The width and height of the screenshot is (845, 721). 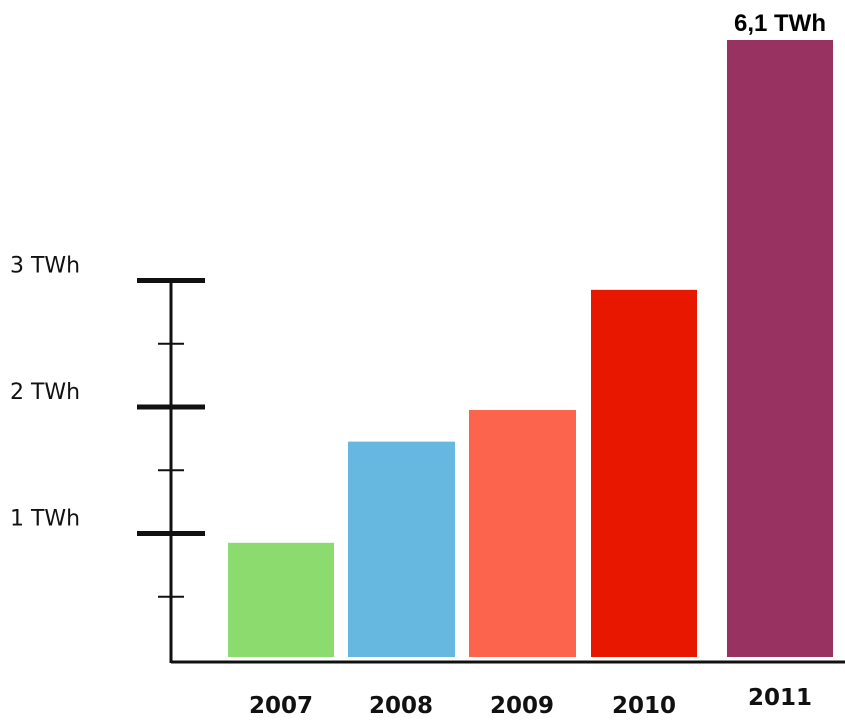 I want to click on category-label-2008: 2008, so click(x=401, y=706).